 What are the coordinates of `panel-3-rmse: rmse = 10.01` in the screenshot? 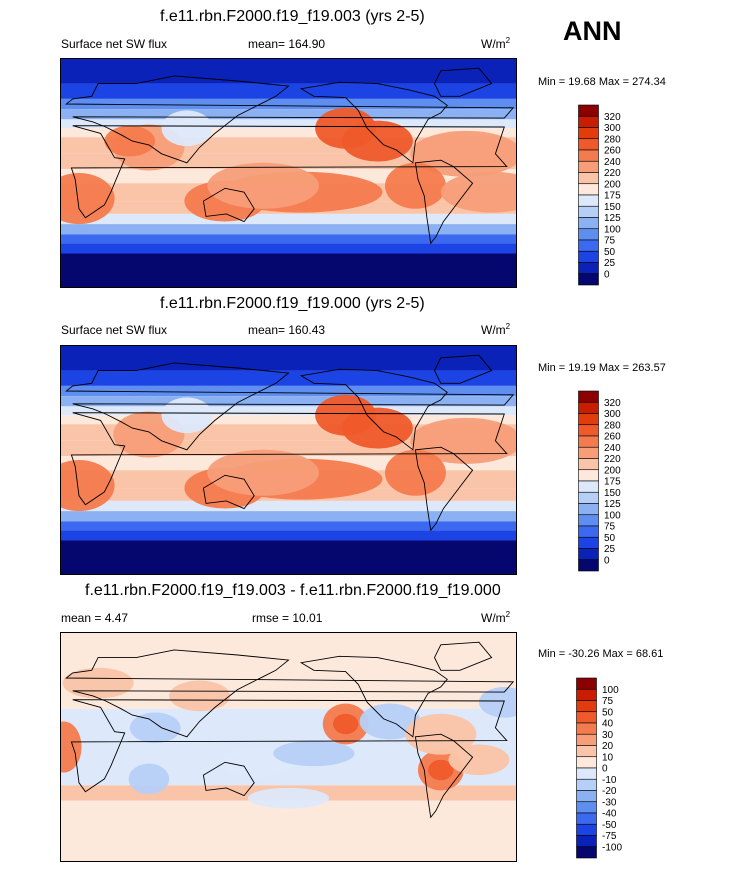 It's located at (287, 618).